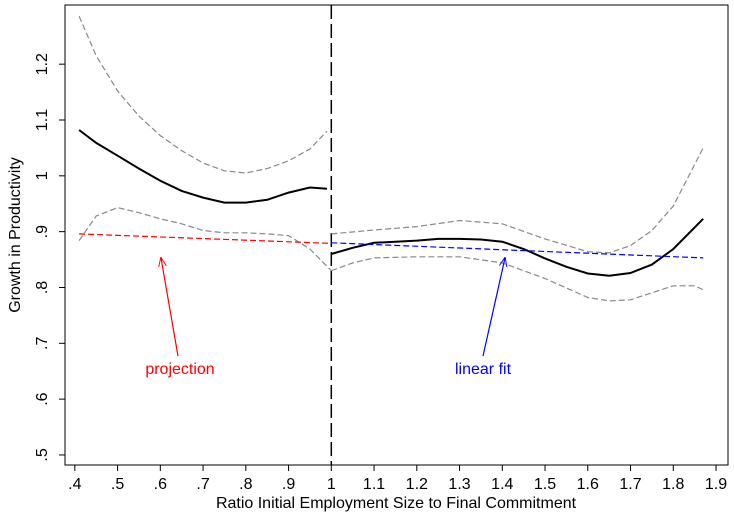  What do you see at coordinates (459, 484) in the screenshot?
I see `x-tick-label: 1.3` at bounding box center [459, 484].